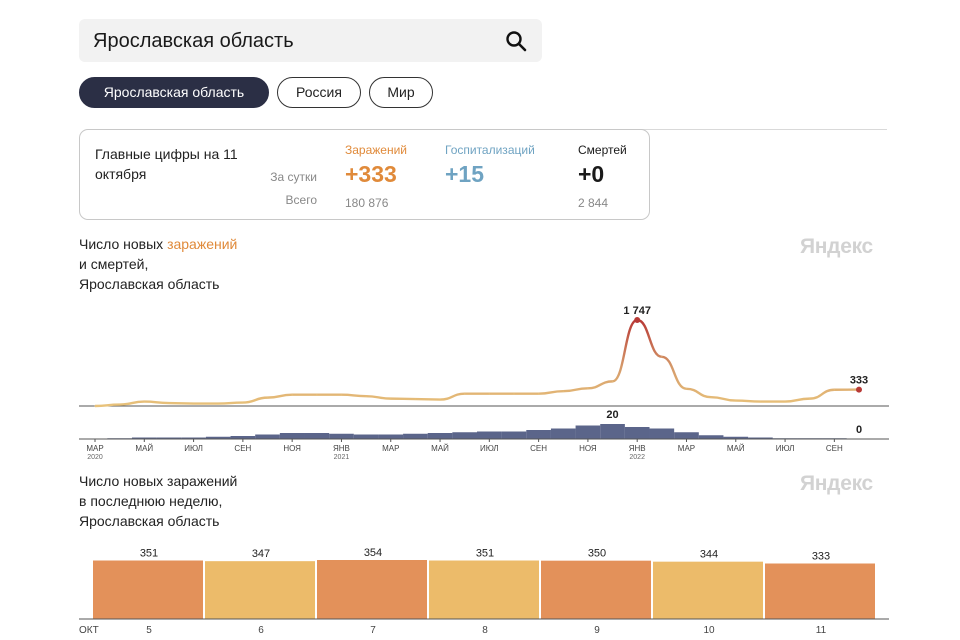 The height and width of the screenshot is (640, 960). I want to click on deaths-column: Смертей +0 2 844, so click(602, 176).